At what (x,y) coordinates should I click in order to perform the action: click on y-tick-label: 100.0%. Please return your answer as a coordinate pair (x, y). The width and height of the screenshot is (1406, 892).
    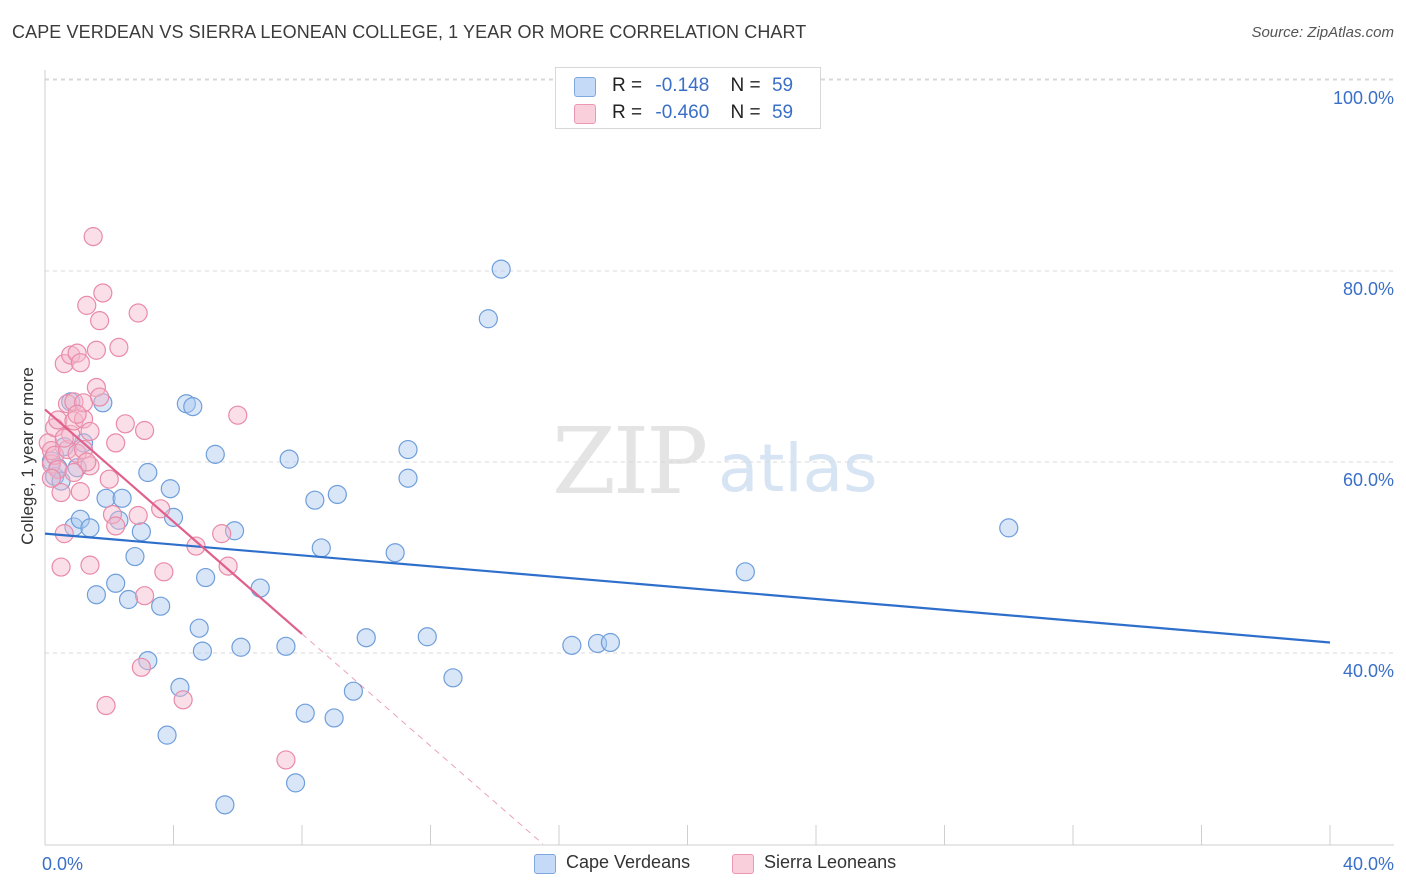
    Looking at the image, I should click on (1363, 98).